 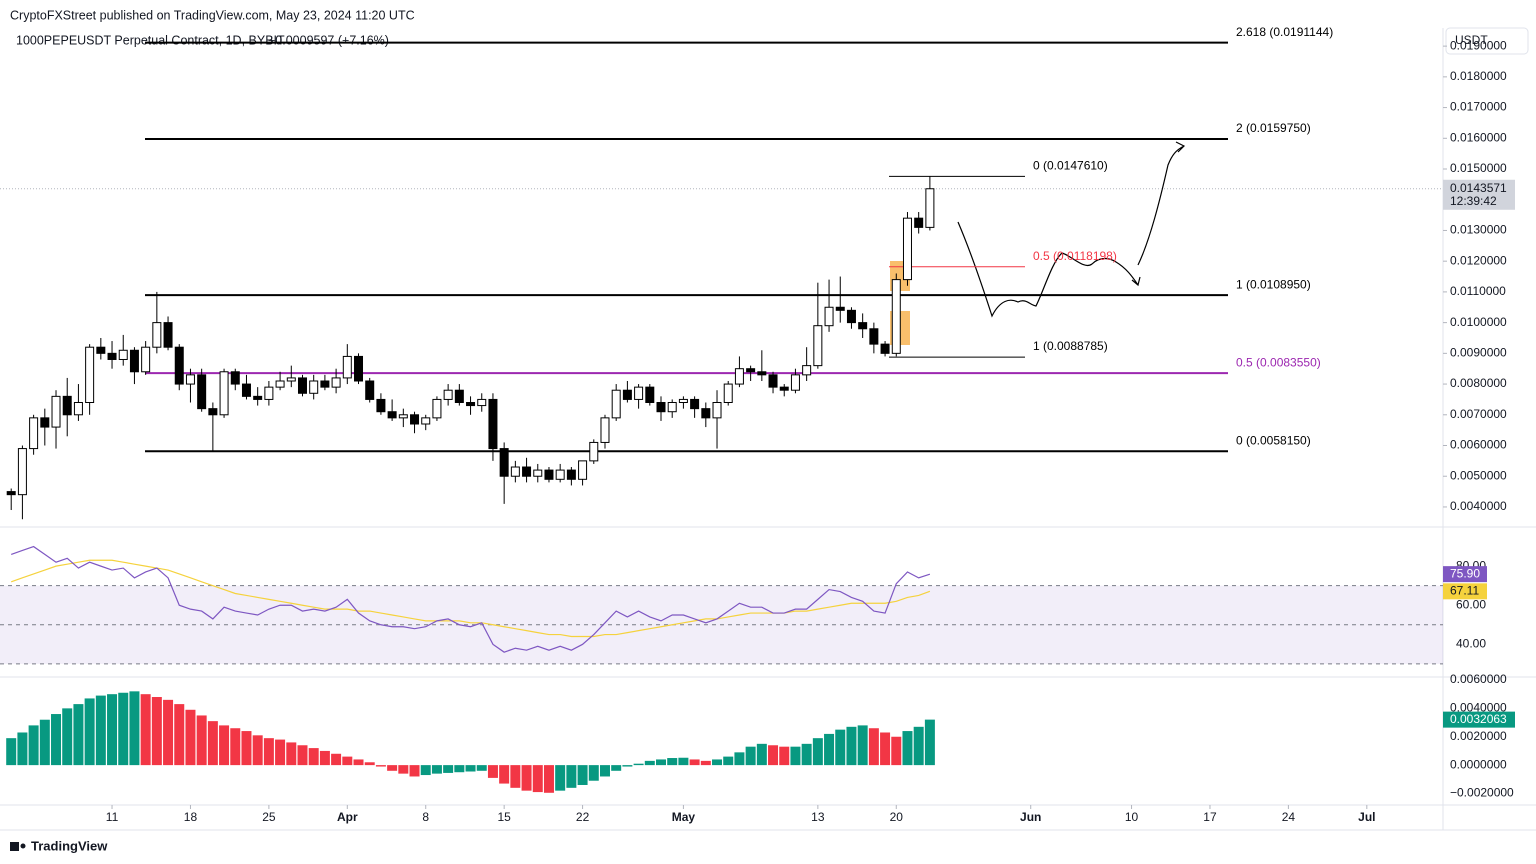 I want to click on fib-label: 0.5 (0.0083550), so click(x=1278, y=362).